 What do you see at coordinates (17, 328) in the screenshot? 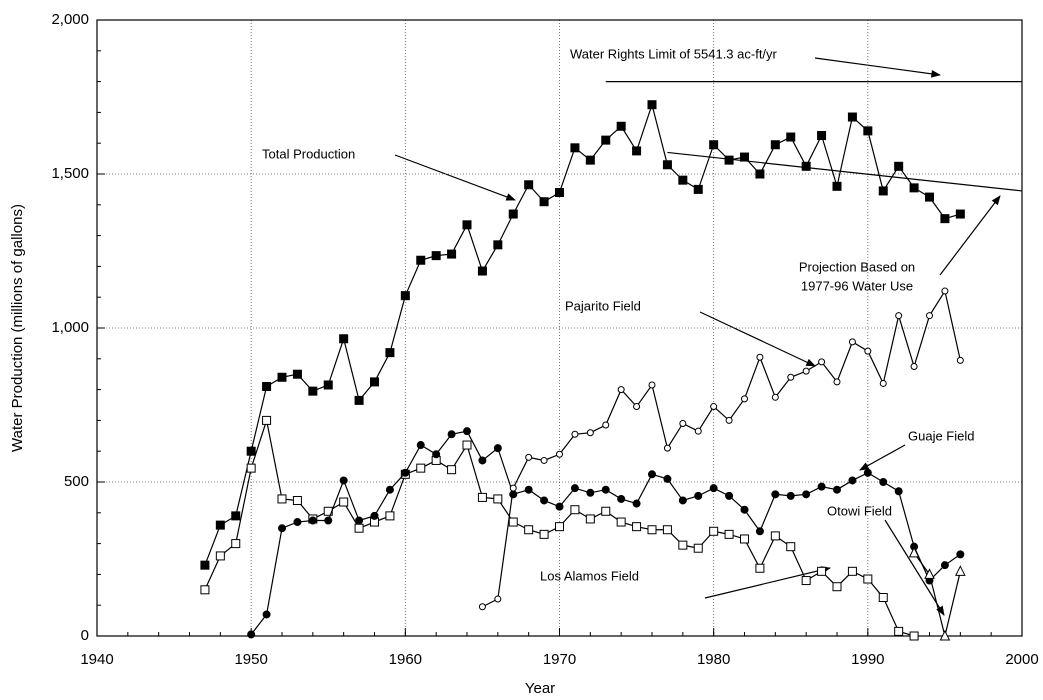
I see `y-axis-title: Water Production (millions of gallons)` at bounding box center [17, 328].